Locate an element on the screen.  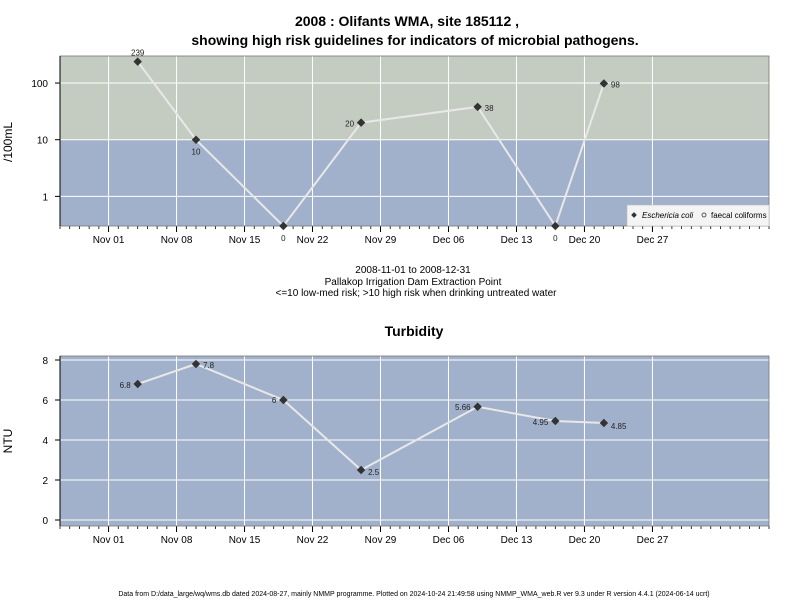
site-name-text: Pallakop Irrigation Dam Extraction Point is located at coordinates (413, 282).